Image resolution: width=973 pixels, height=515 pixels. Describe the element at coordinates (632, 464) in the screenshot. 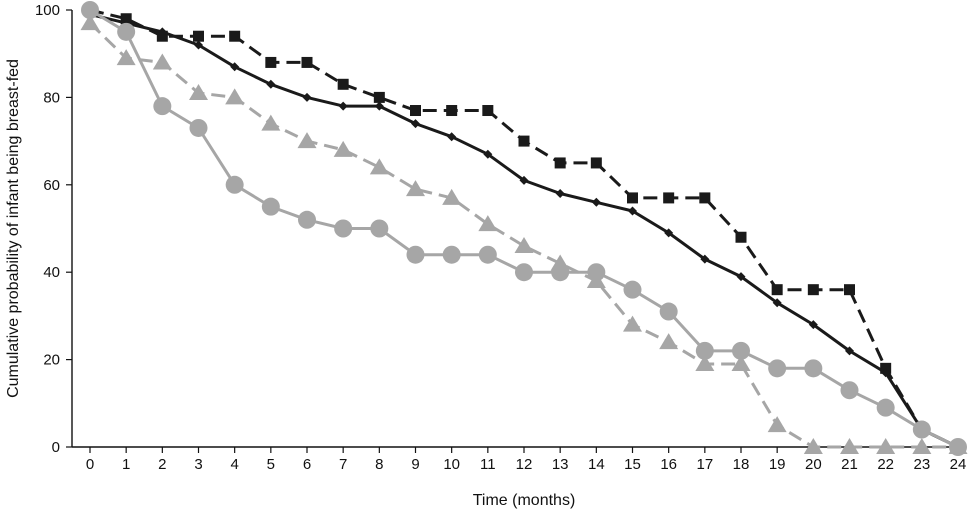

I see `x-tick-label: 15` at that location.